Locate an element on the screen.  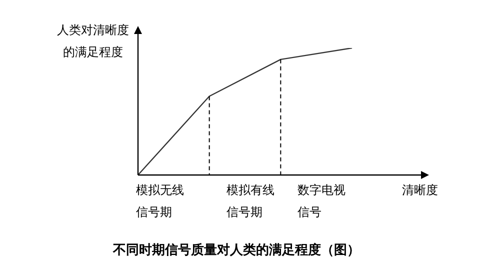
text: 模拟有线信号期 is located at coordinates (250, 201).